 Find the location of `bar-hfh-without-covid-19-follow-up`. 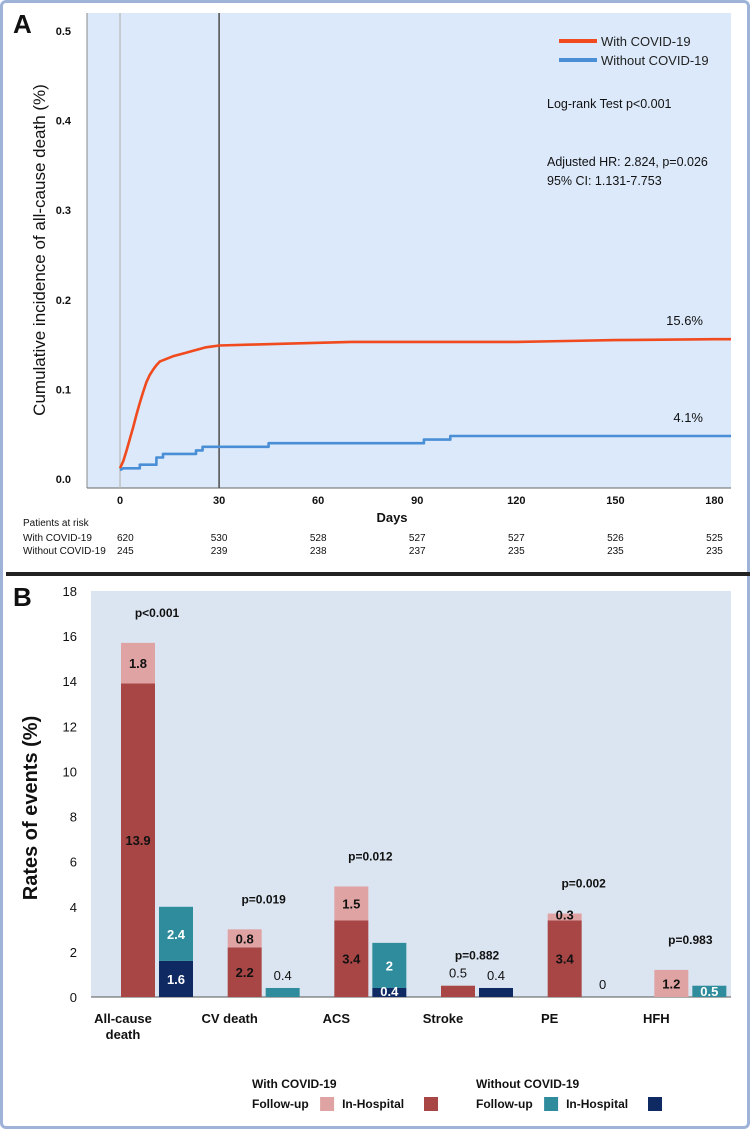

bar-hfh-without-covid-19-follow-up is located at coordinates (709, 991).